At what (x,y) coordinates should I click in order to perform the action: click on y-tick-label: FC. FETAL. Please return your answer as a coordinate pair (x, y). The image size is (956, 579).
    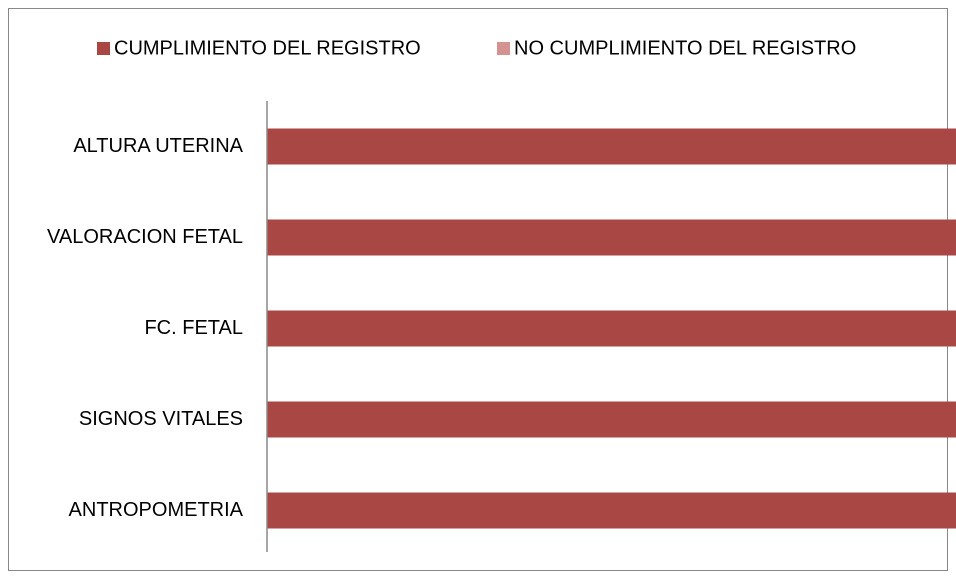
    Looking at the image, I should click on (193, 328).